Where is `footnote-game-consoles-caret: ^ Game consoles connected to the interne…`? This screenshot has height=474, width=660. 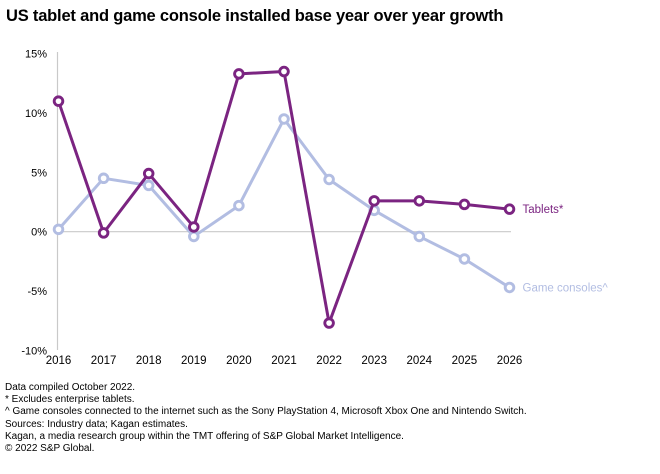 footnote-game-consoles-caret: ^ Game consoles connected to the interne… is located at coordinates (266, 412).